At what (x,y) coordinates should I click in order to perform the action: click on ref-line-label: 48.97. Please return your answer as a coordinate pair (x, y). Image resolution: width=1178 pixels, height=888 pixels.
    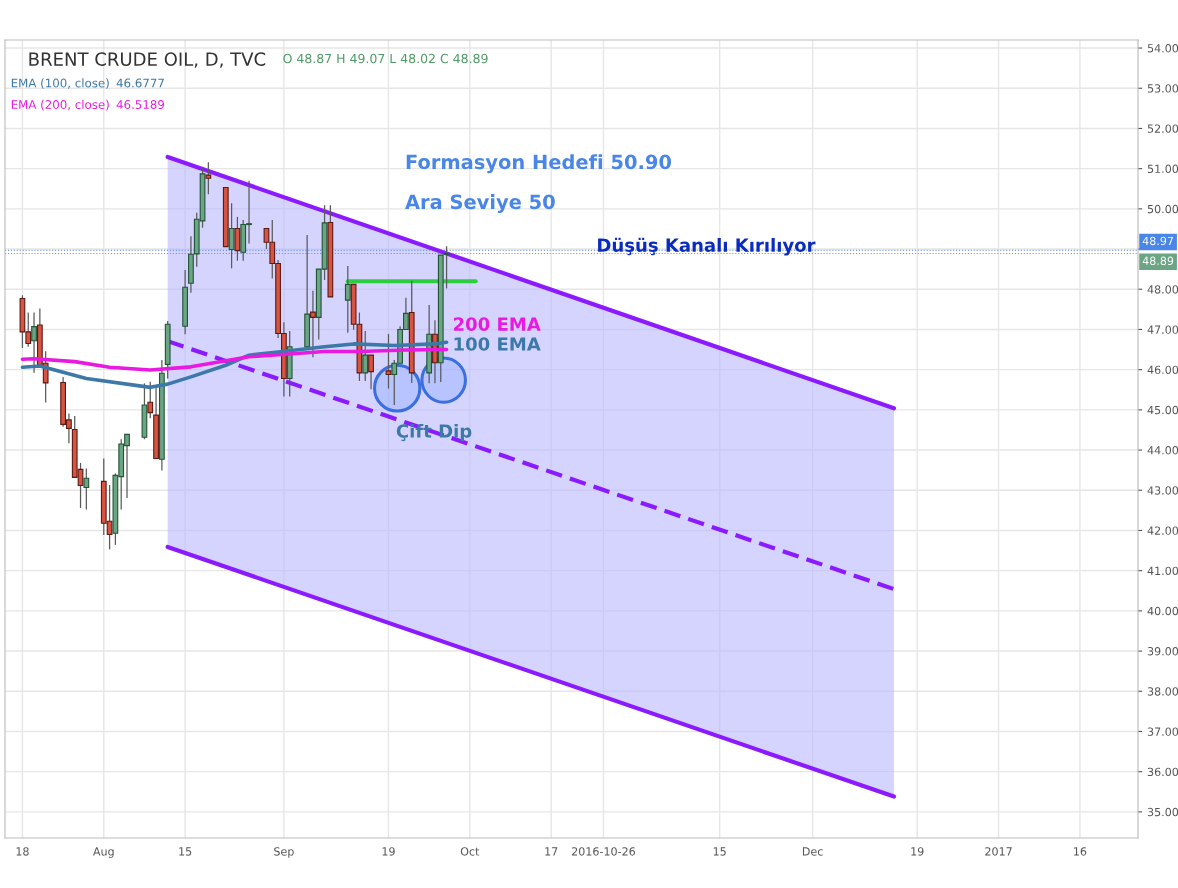
    Looking at the image, I should click on (1158, 241).